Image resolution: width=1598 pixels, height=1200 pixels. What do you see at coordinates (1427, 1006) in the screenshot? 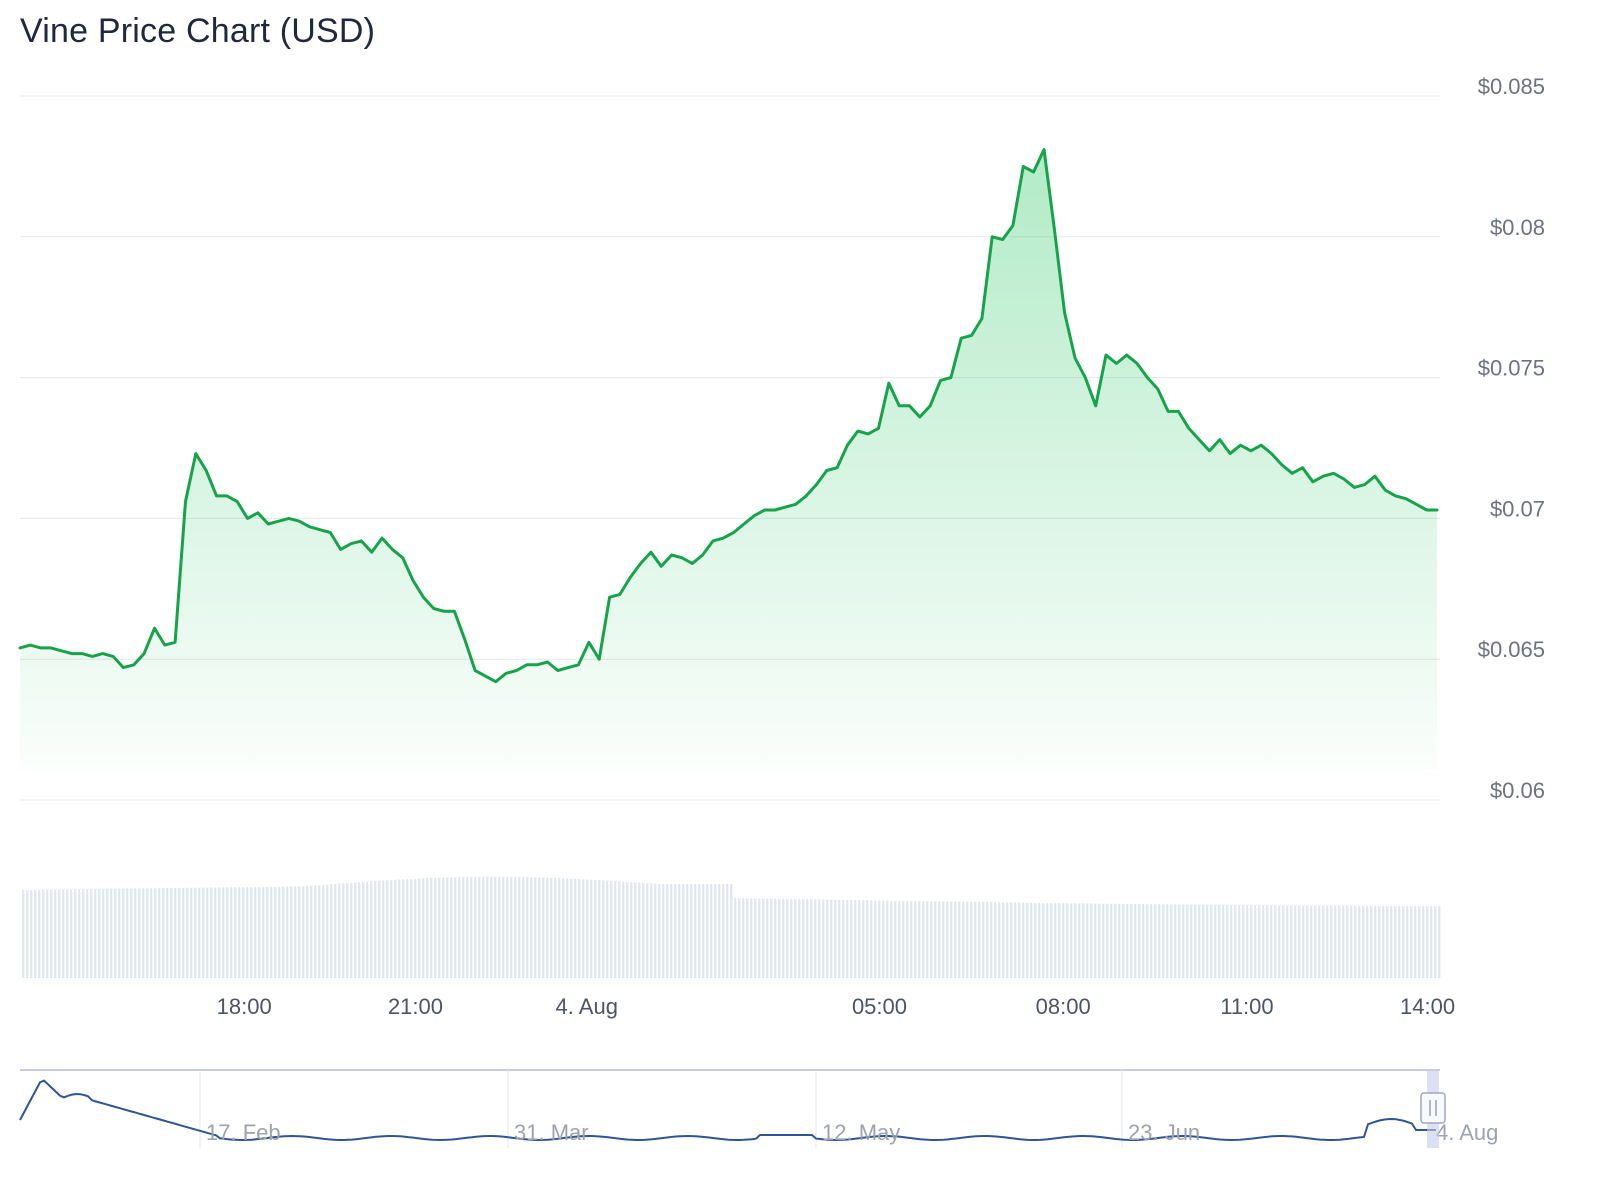
I see `x-tick-label: 14:00` at bounding box center [1427, 1006].